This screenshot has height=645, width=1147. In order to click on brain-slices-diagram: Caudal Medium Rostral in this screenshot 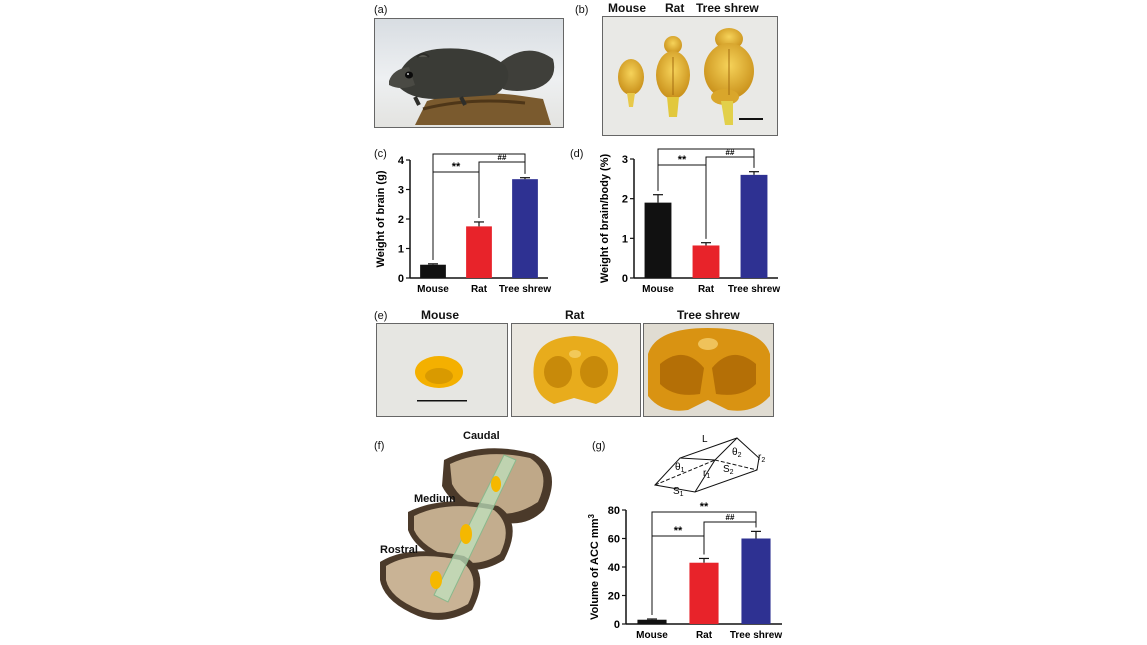, I will do `click(481, 535)`.